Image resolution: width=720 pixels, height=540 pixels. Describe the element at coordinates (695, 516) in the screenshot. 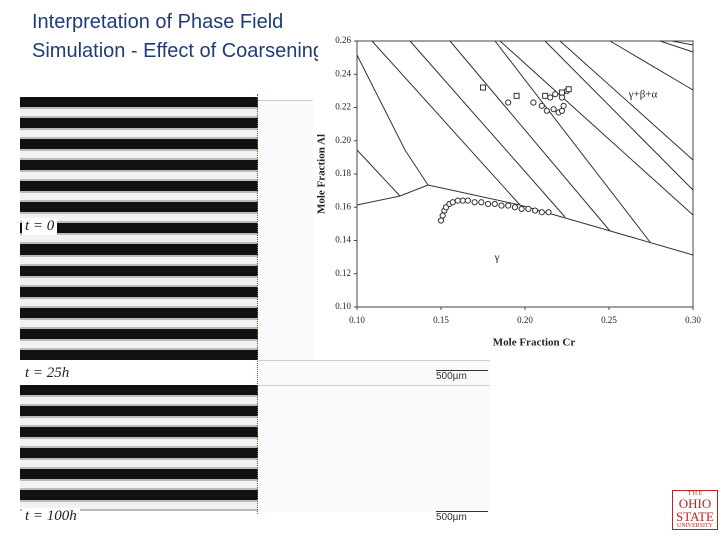

I see `logo-text: STATE` at that location.